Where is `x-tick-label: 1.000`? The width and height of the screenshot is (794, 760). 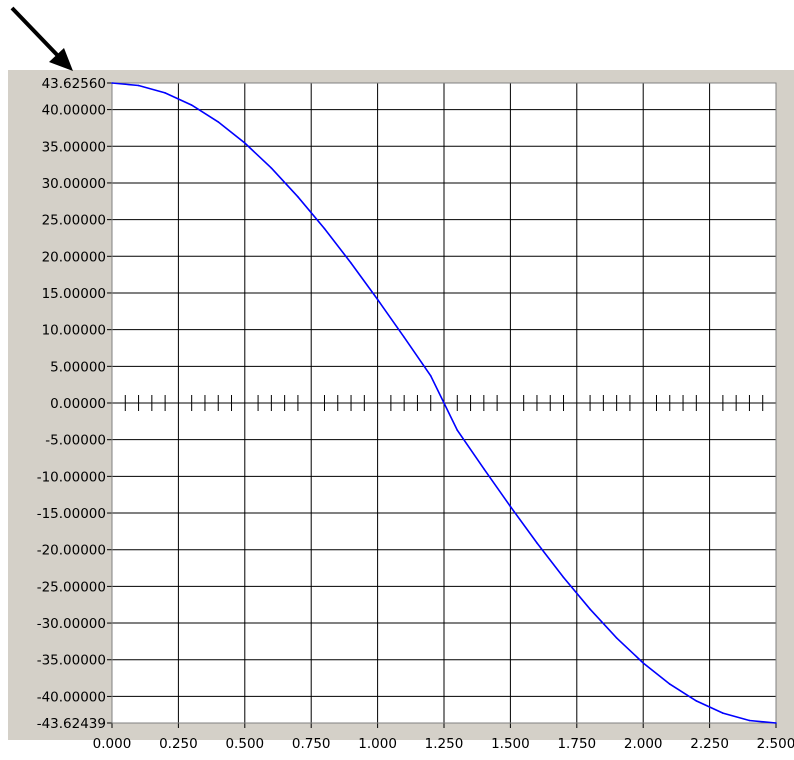 x-tick-label: 1.000 is located at coordinates (377, 744).